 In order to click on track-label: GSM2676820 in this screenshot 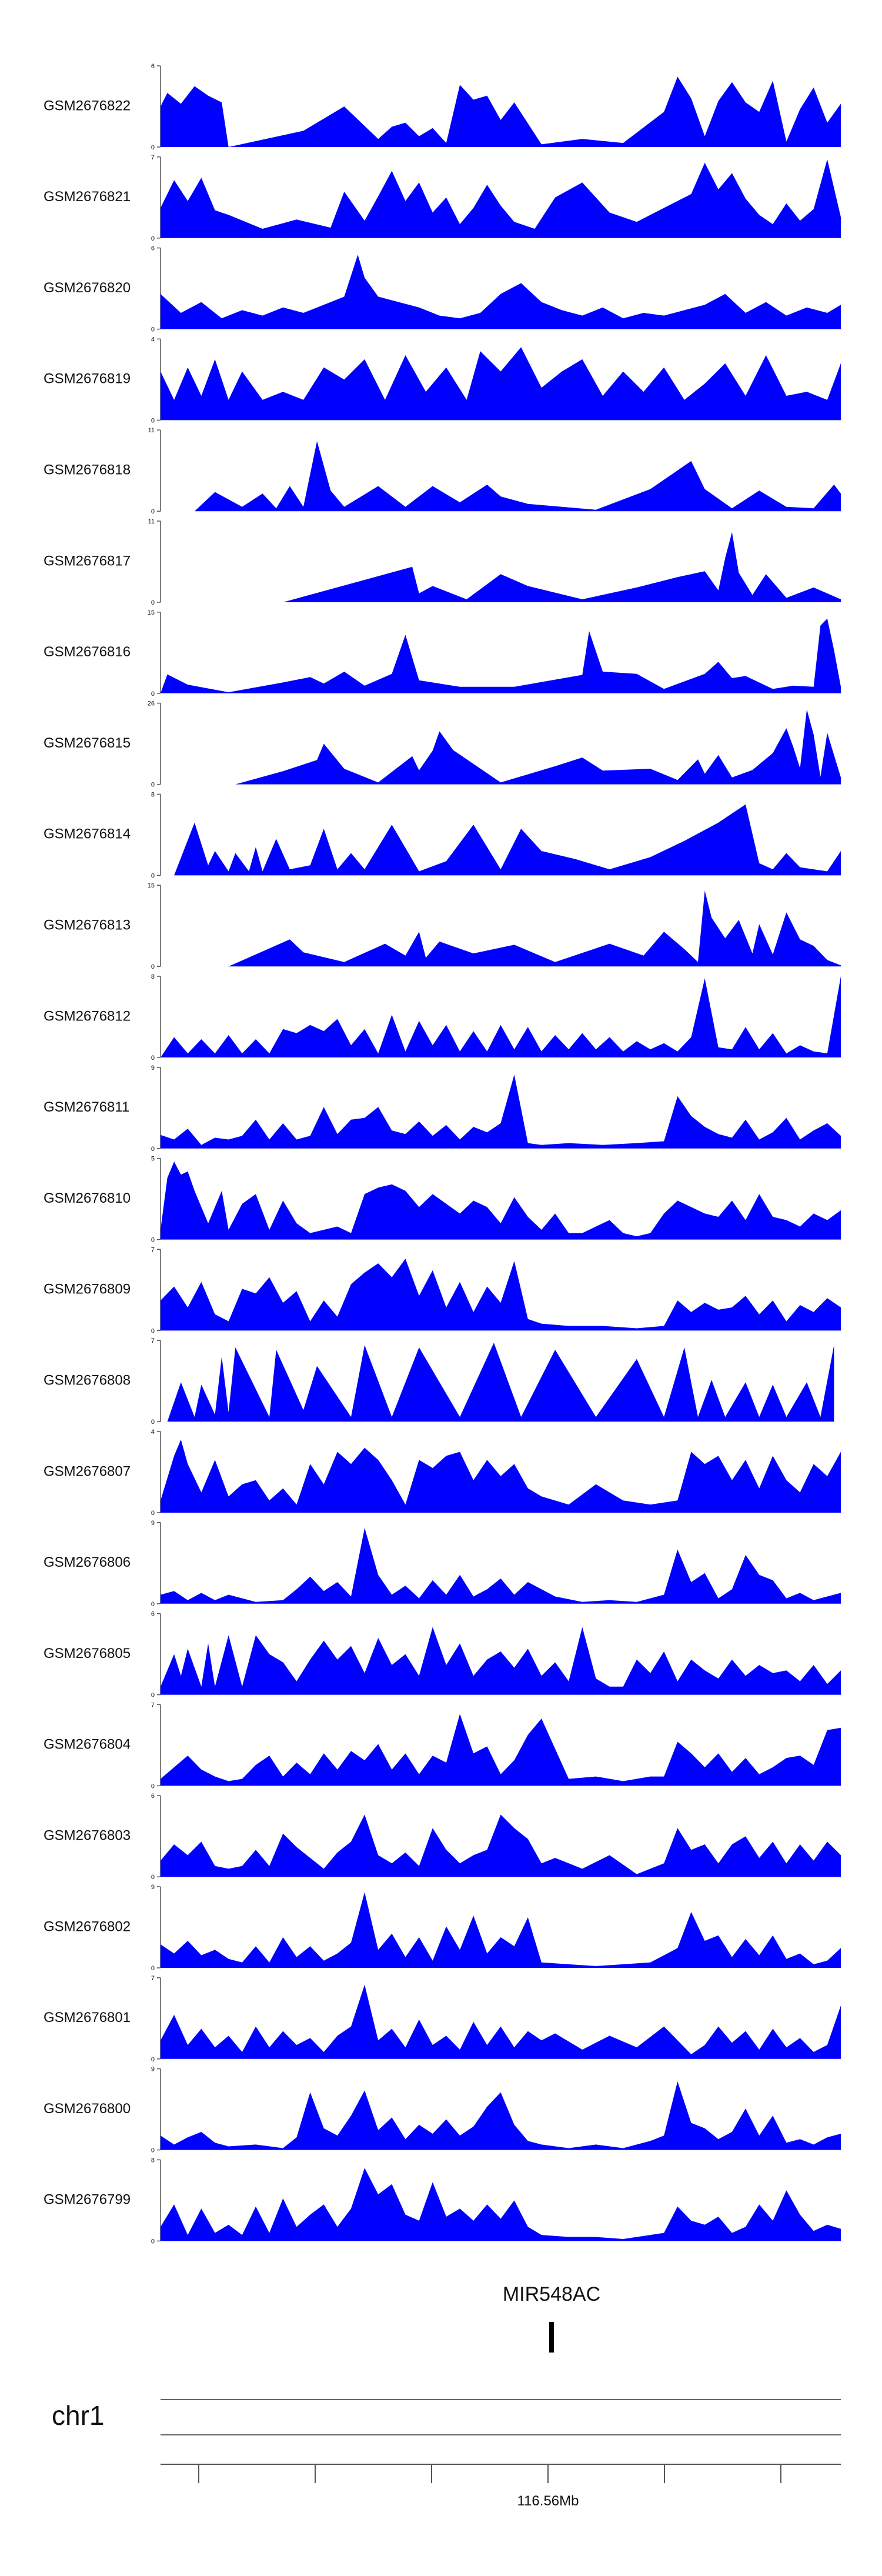, I will do `click(87, 288)`.